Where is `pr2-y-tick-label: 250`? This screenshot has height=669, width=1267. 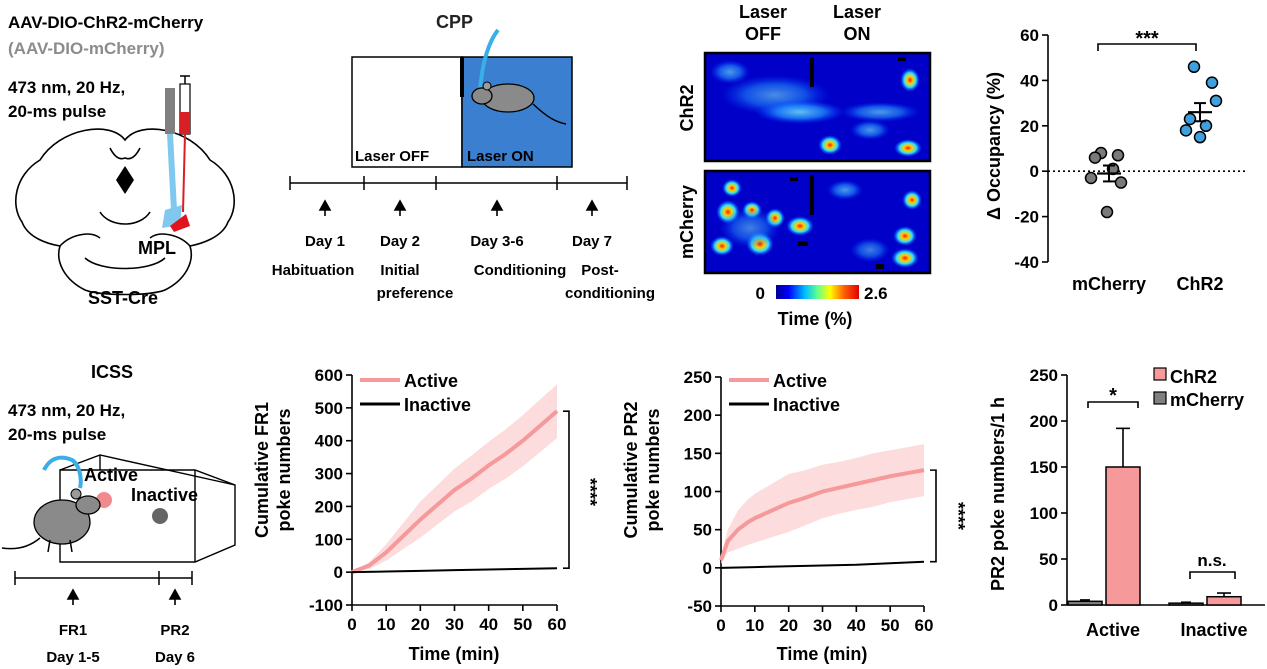 pr2-y-tick-label: 250 is located at coordinates (698, 377).